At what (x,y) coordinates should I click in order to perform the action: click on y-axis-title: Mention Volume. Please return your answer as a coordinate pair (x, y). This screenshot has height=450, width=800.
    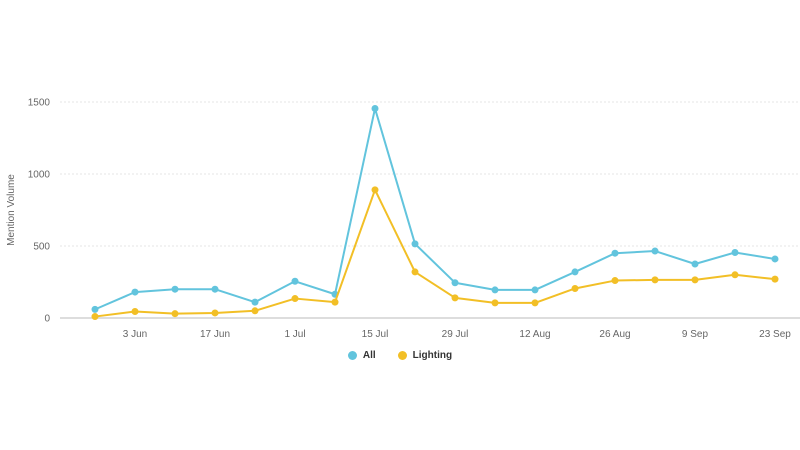
    Looking at the image, I should click on (11, 210).